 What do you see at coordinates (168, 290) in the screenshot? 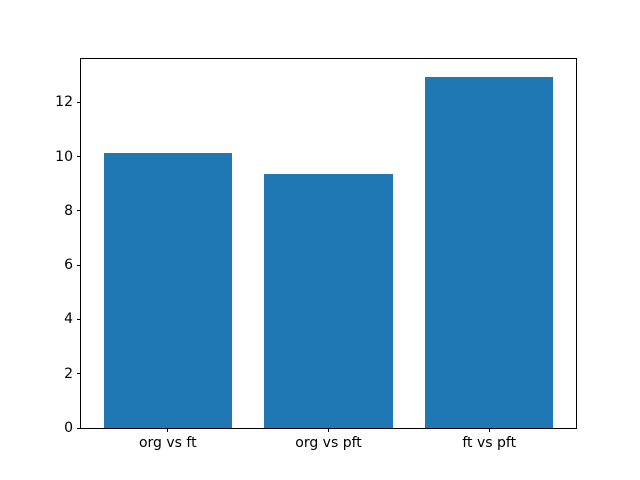
I see `bar-org-vs-ft` at bounding box center [168, 290].